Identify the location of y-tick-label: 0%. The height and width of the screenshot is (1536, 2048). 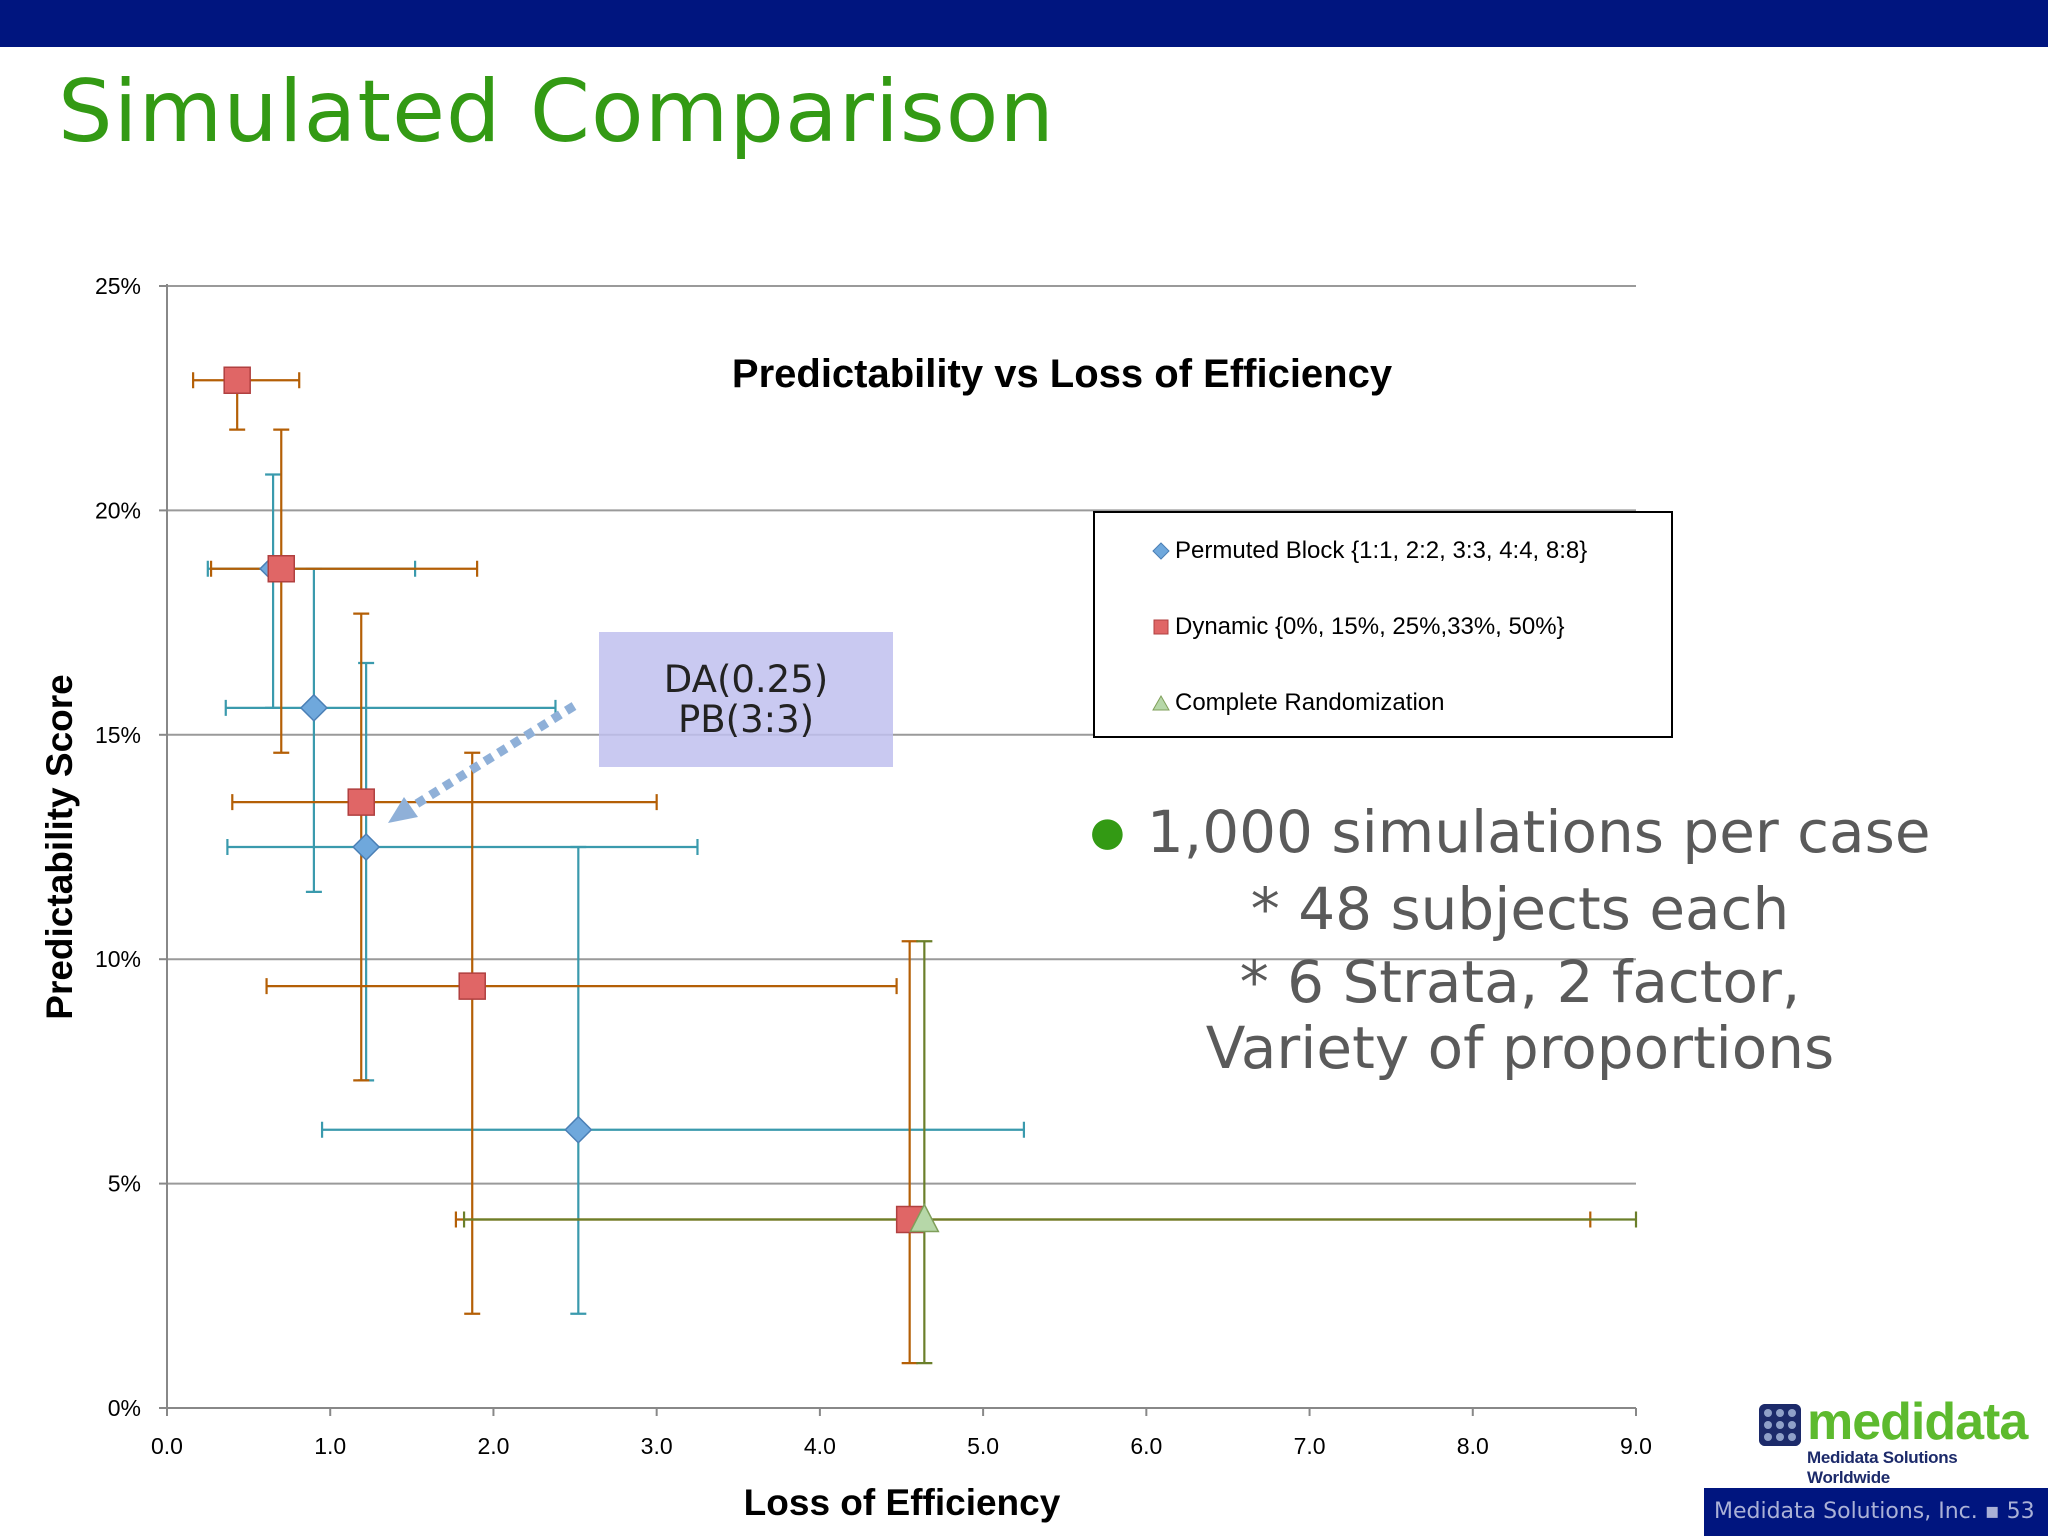
(124, 1408).